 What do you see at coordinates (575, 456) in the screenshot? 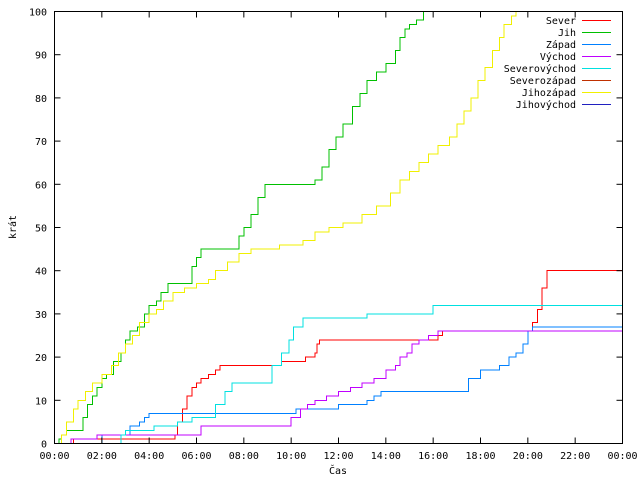
I see `x-tick-label: 22:00` at bounding box center [575, 456].